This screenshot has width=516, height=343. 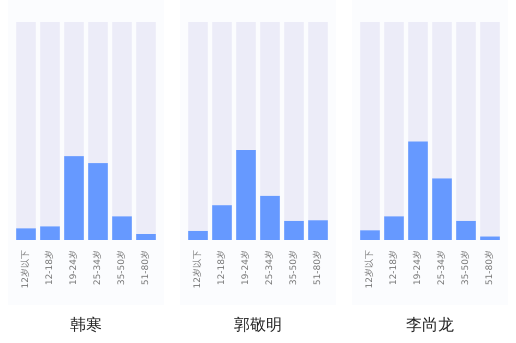 What do you see at coordinates (86, 324) in the screenshot?
I see `text: 韩寒` at bounding box center [86, 324].